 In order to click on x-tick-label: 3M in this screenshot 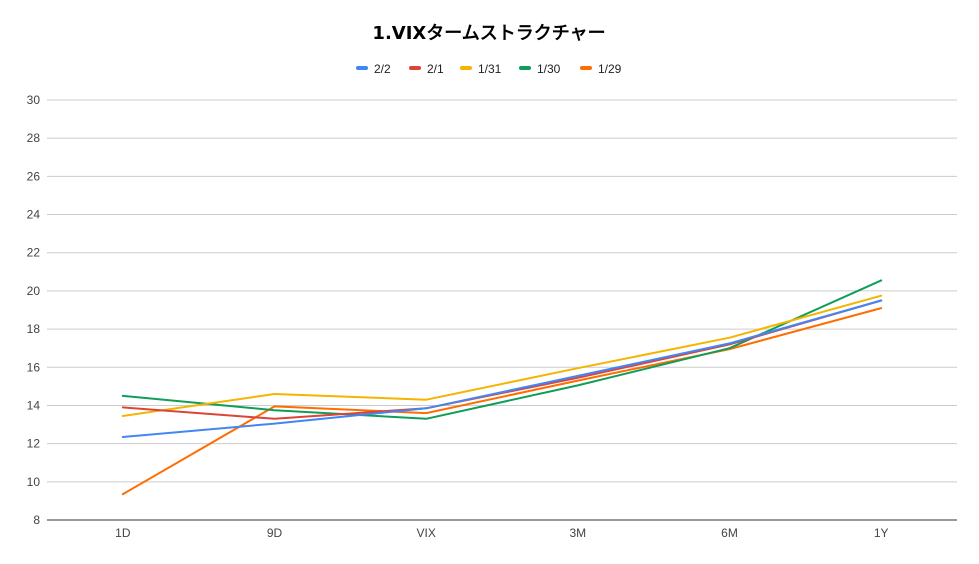, I will do `click(577, 533)`.